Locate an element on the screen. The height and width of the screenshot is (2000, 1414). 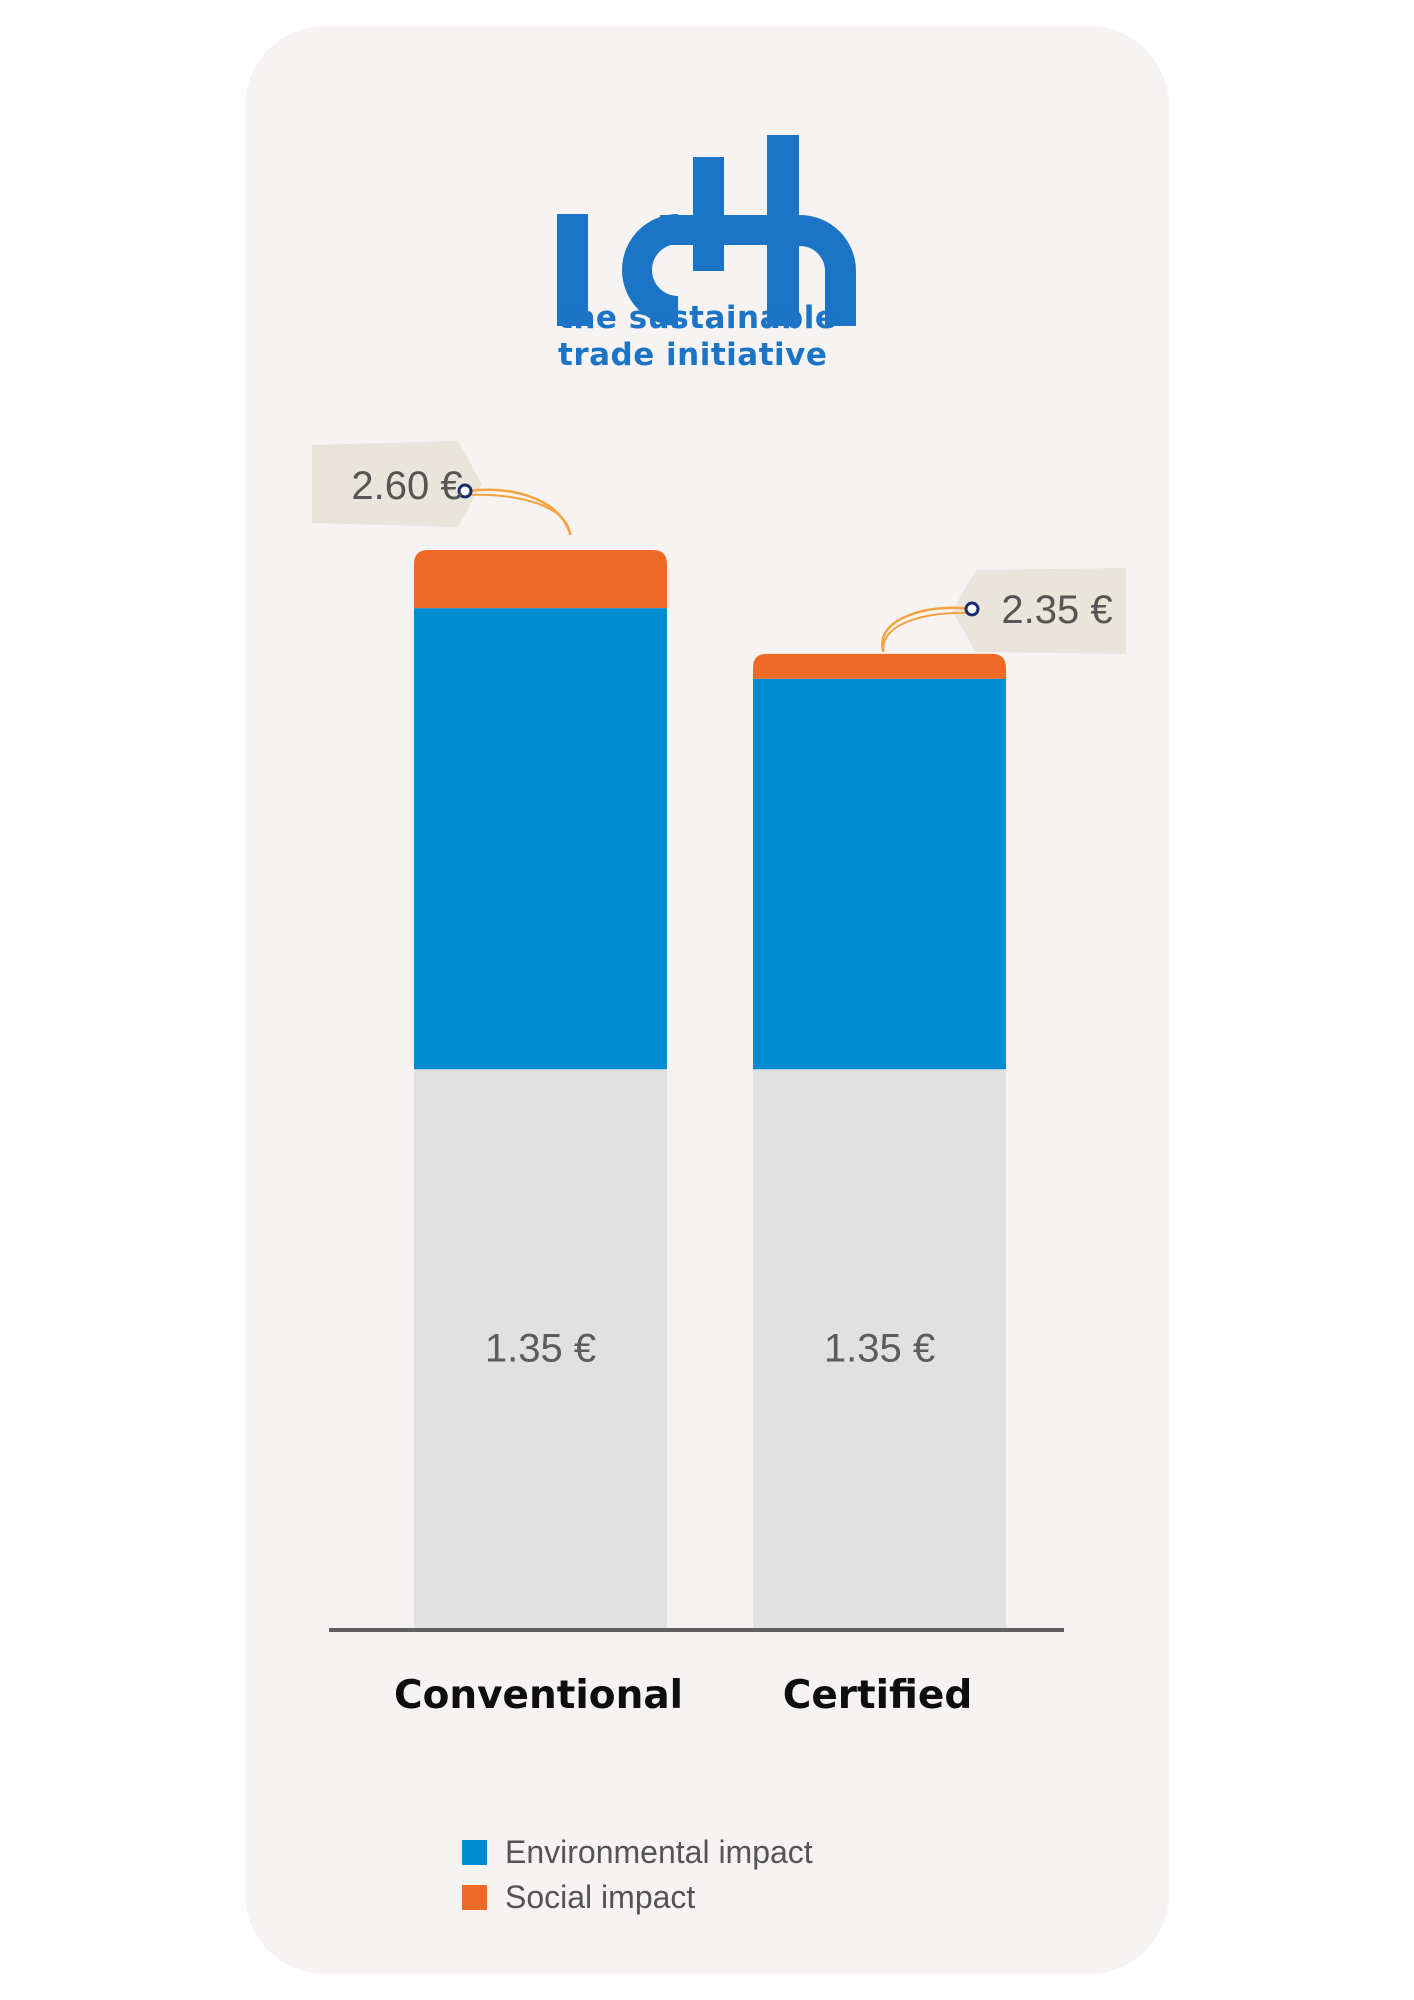
legend-item-environmental: Environmental impact is located at coordinates (637, 1852).